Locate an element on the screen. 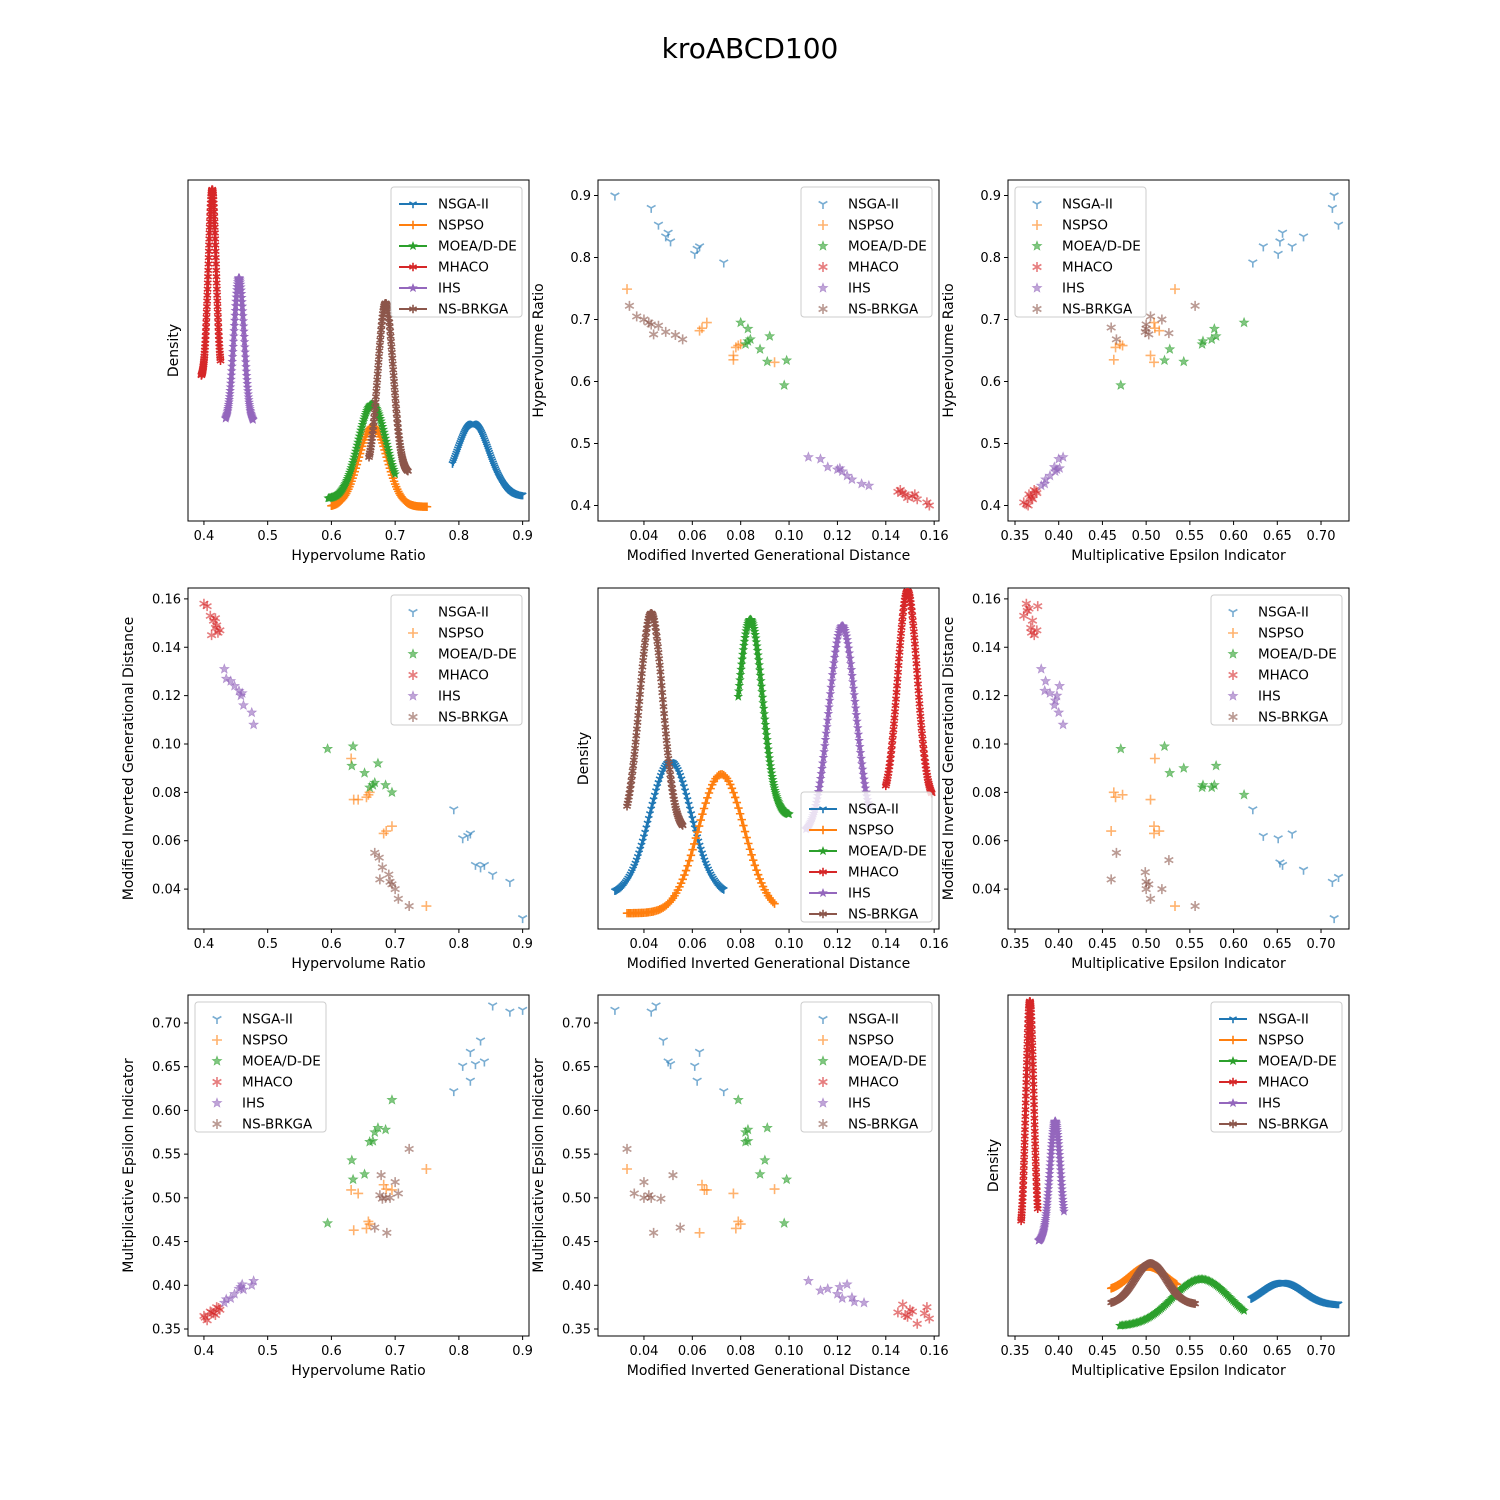 This screenshot has height=1500, width=1500. x-axis-label: Multiplicative Epsilon Indicator is located at coordinates (1178, 964).